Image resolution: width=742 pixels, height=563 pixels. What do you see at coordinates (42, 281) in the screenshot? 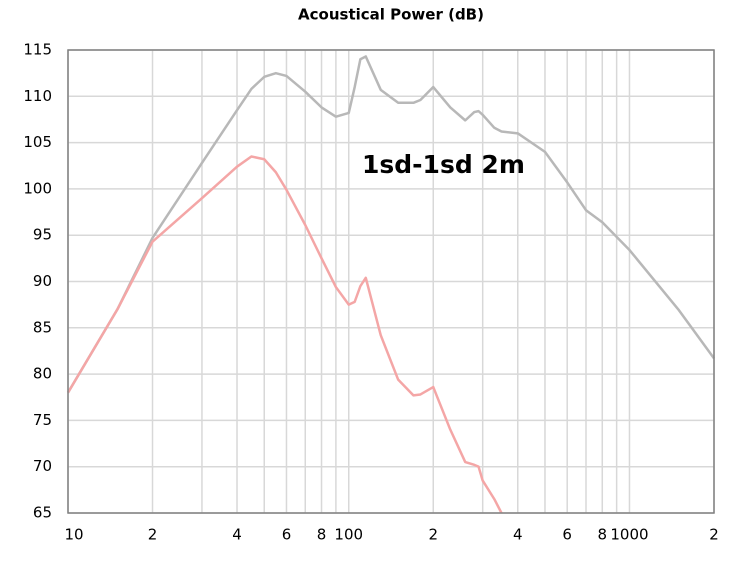
I see `y-tick-label: 90` at bounding box center [42, 281].